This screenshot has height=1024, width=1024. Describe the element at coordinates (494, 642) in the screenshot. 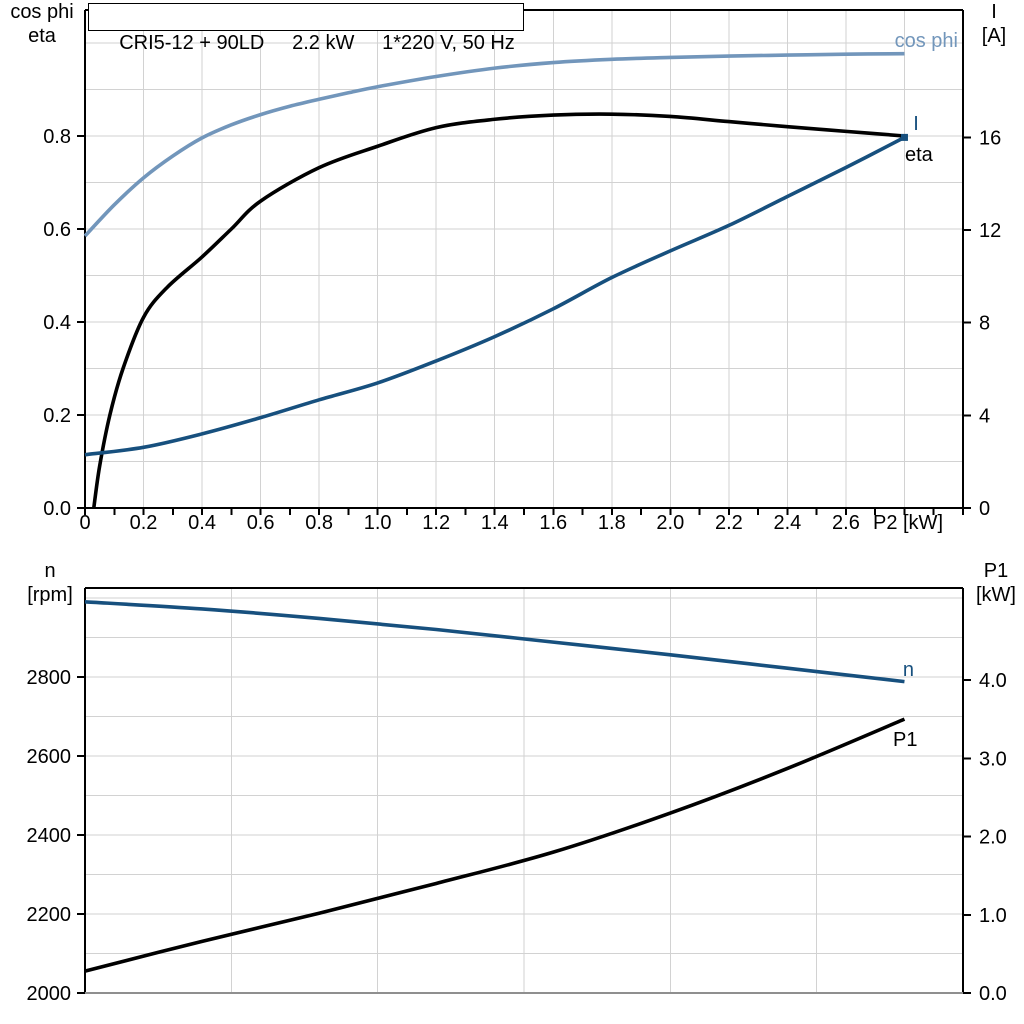

I see `curve-n` at that location.